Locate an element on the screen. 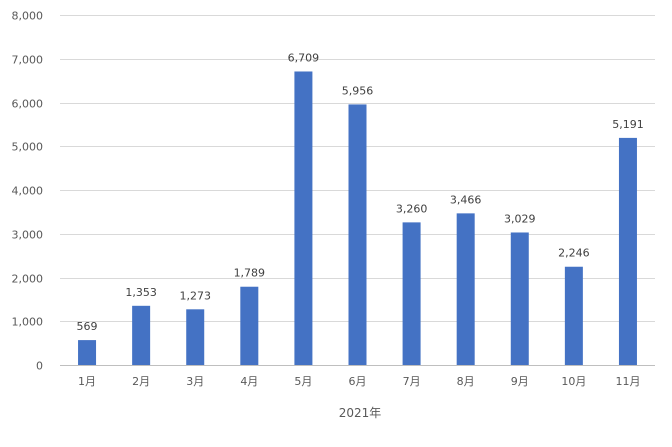 Image resolution: width=672 pixels, height=447 pixels. x-axis-ticks: 1月 2月 3月 4月 5月 6月 7月 8月 9月 10月 11月 is located at coordinates (359, 381).